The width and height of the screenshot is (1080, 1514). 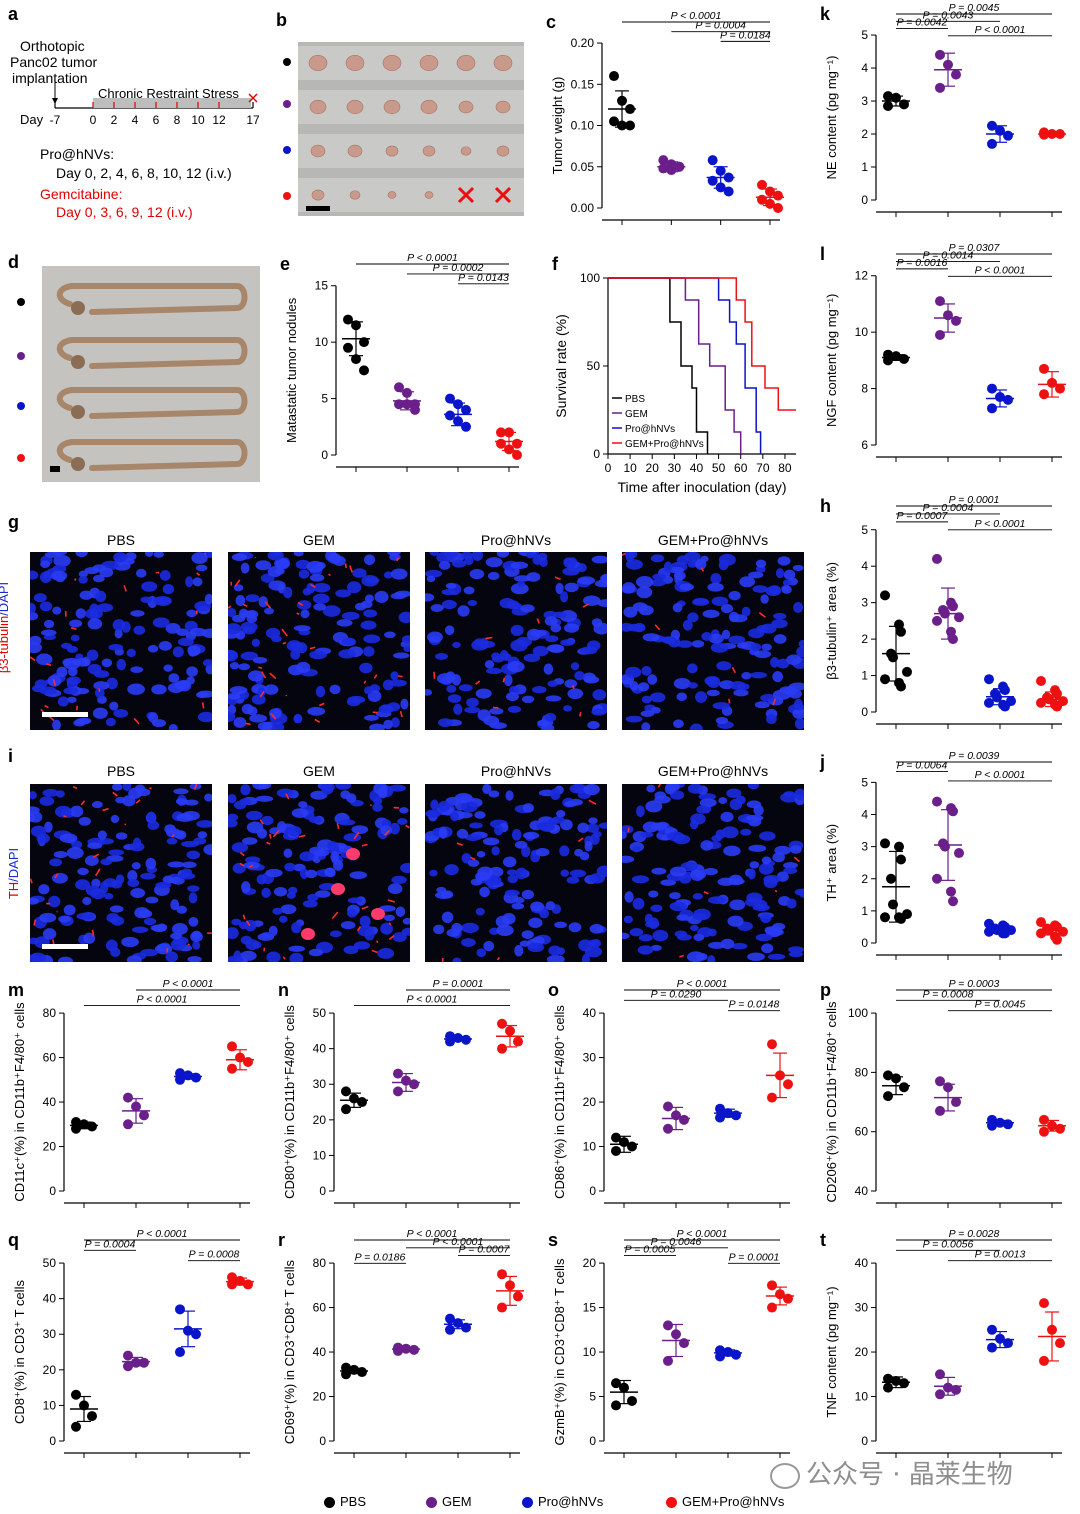 I want to click on p-value: P = 0.0186, so click(x=380, y=1257).